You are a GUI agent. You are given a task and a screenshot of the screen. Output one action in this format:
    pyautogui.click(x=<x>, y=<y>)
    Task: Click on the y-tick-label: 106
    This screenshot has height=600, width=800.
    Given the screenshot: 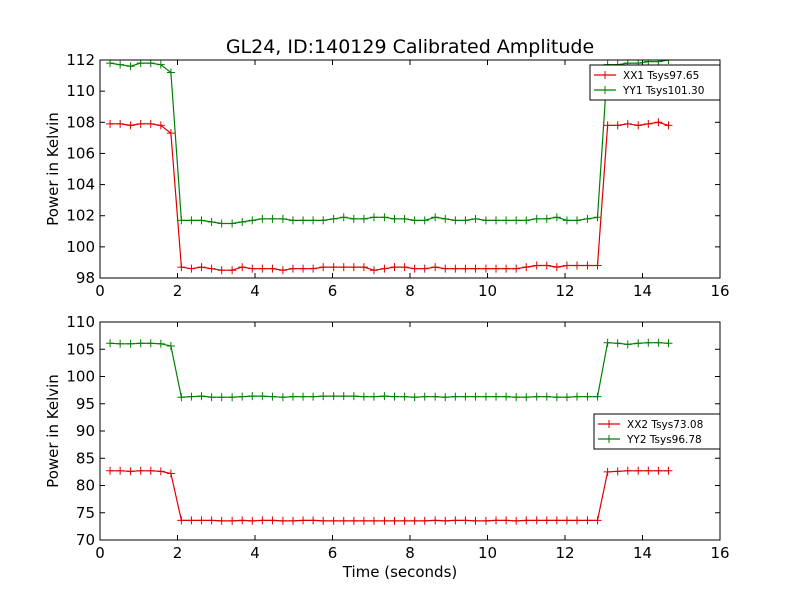 What is the action you would take?
    pyautogui.click(x=80, y=153)
    